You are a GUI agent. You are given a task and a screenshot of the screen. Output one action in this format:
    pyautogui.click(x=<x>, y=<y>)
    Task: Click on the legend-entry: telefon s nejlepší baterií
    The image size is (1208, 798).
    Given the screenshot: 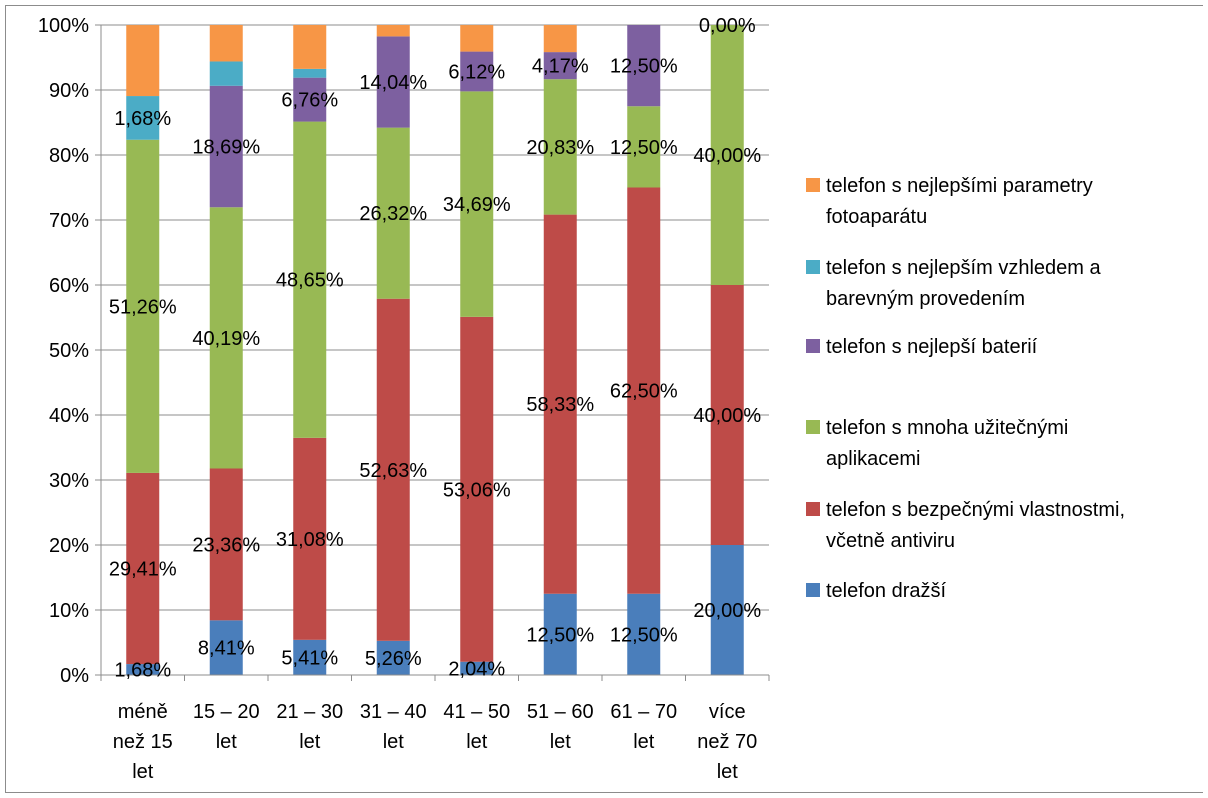 What is the action you would take?
    pyautogui.click(x=932, y=347)
    